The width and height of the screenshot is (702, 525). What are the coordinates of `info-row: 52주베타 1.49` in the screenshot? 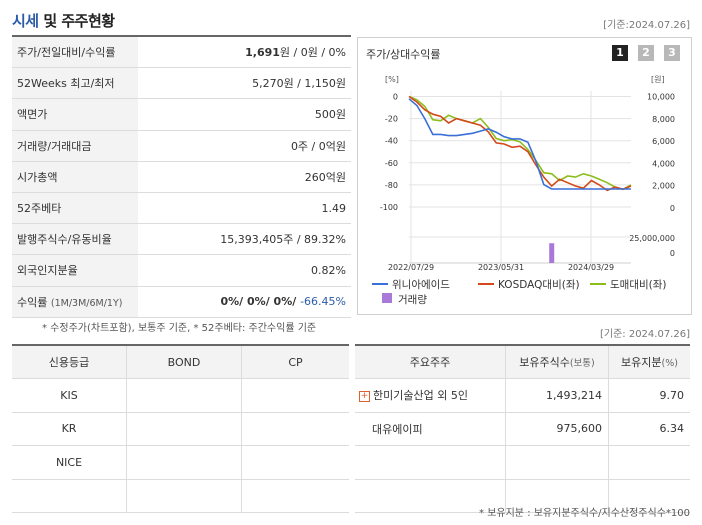 It's located at (181, 208).